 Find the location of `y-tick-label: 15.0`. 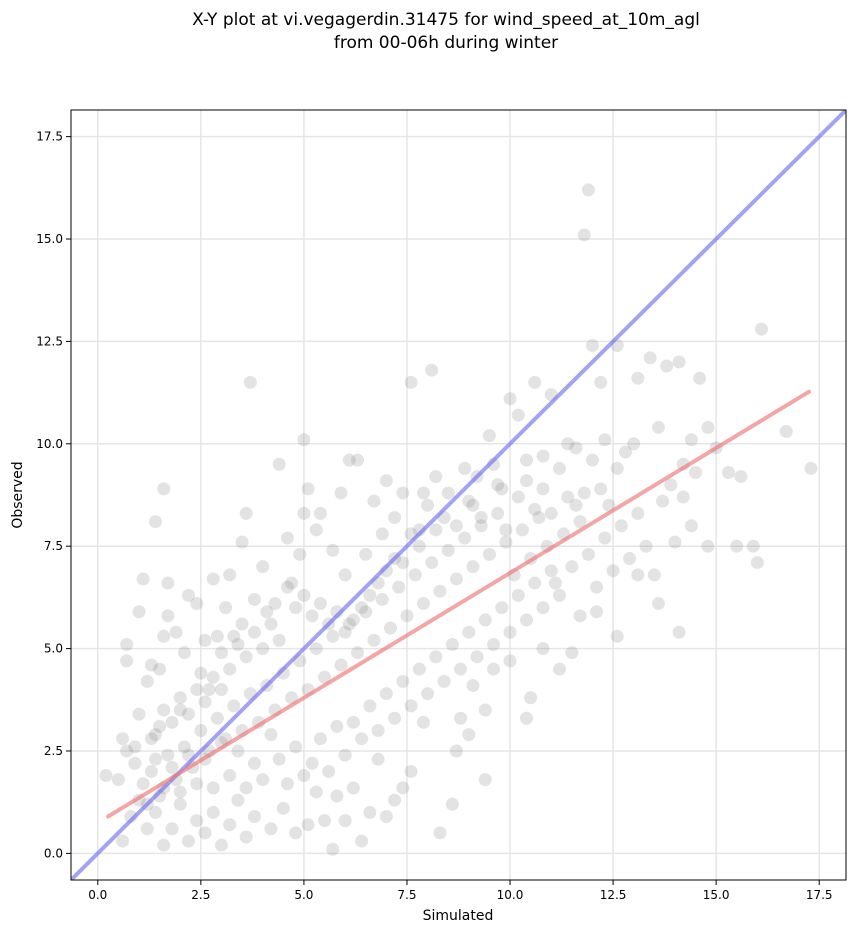

y-tick-label: 15.0 is located at coordinates (49, 239).